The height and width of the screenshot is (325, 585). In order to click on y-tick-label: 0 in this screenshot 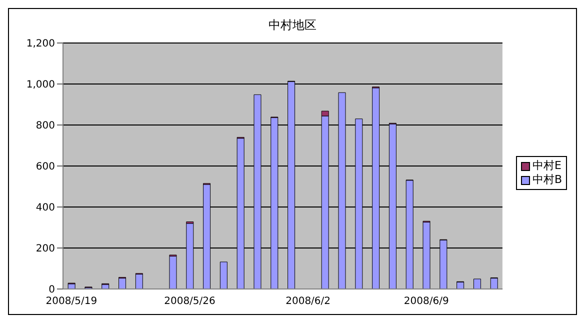, I will do `click(51, 290)`.